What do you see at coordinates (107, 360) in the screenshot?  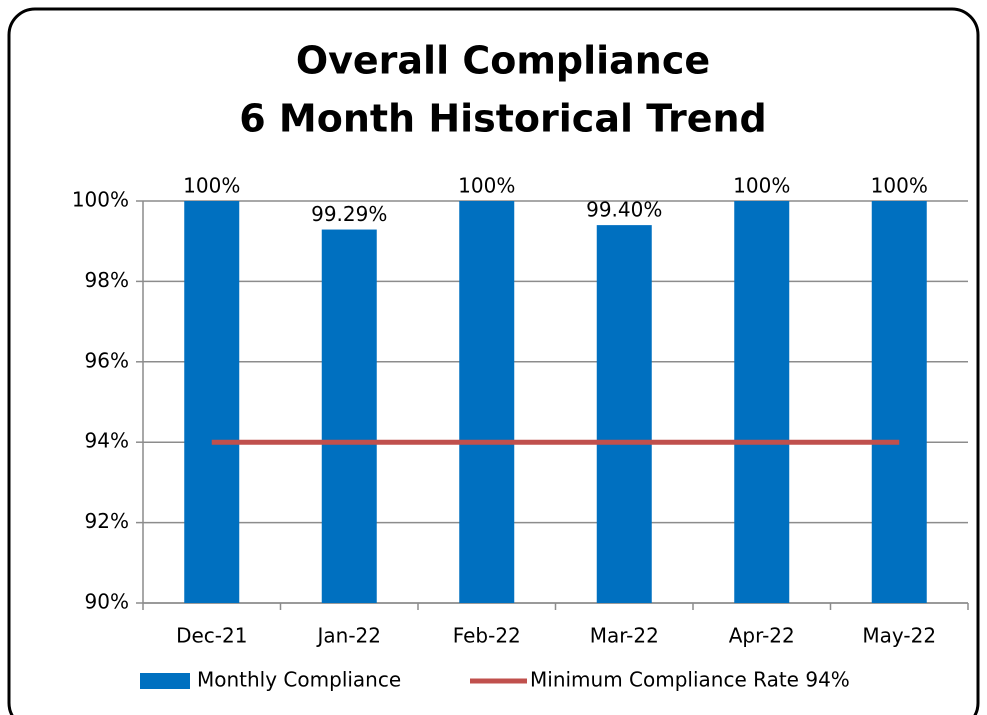 I see `y-tick-label: 96%` at bounding box center [107, 360].